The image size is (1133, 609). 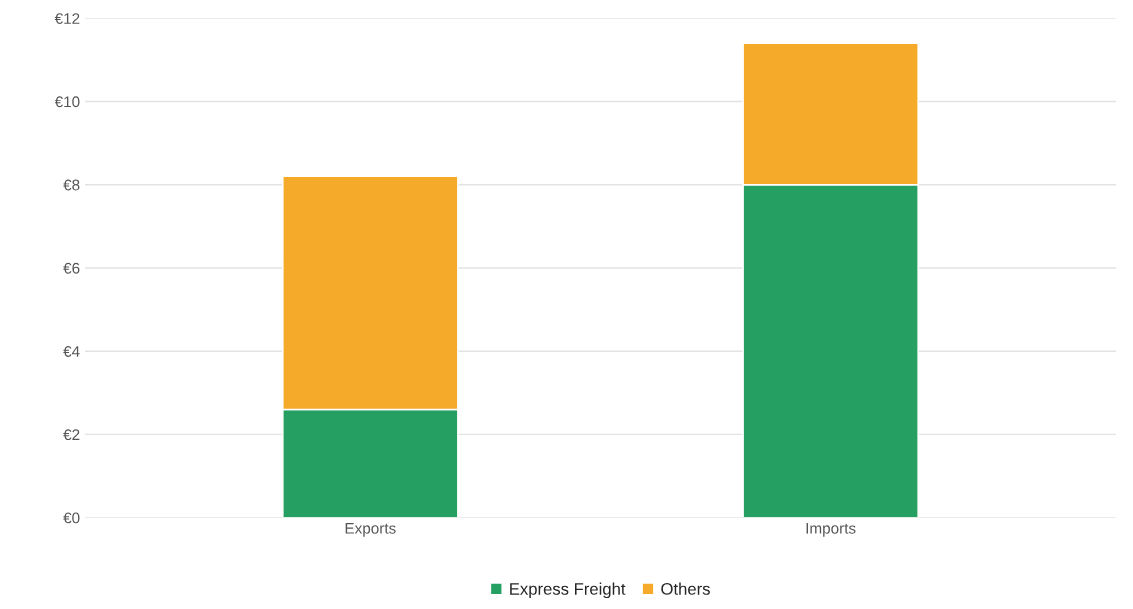 I want to click on y-tick-label: €4, so click(x=71, y=351).